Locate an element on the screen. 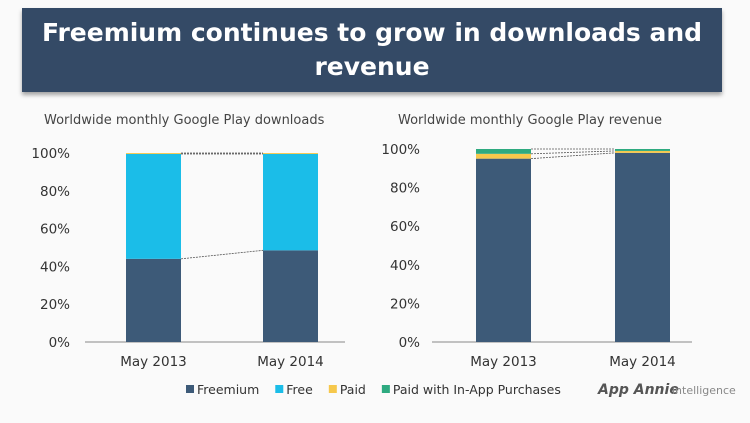  legend-label: Freemium is located at coordinates (228, 389).